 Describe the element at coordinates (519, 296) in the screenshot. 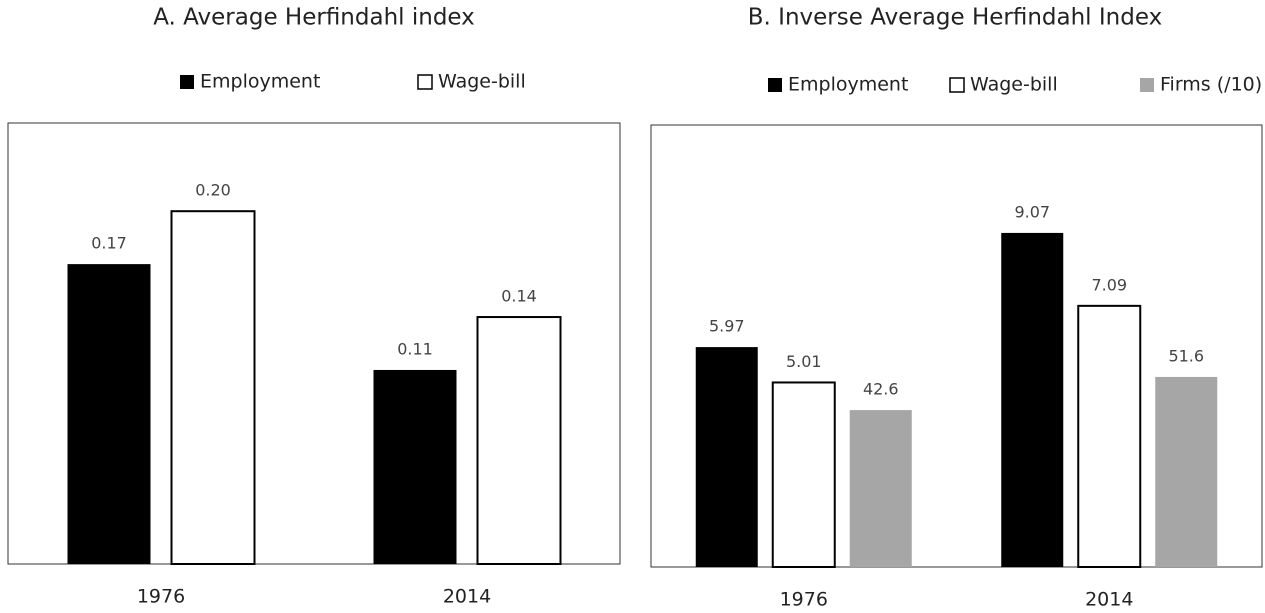

I see `value-label: 0.14` at that location.